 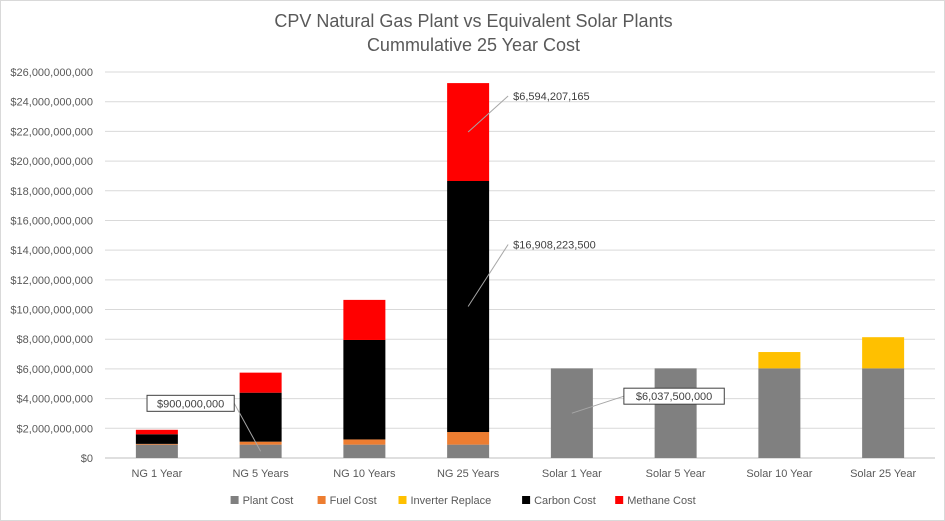 What do you see at coordinates (619, 500) in the screenshot?
I see `legend-swatch-methane-cost` at bounding box center [619, 500].